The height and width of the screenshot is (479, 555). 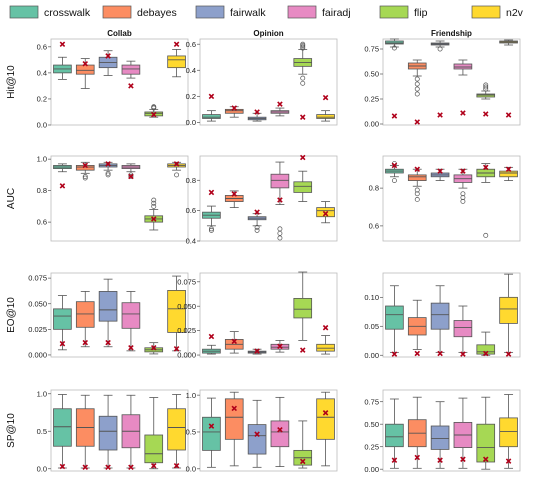 What do you see at coordinates (262, 200) in the screenshot?
I see `panel-auc-opinion: 0.4 0.6 0.8` at bounding box center [262, 200].